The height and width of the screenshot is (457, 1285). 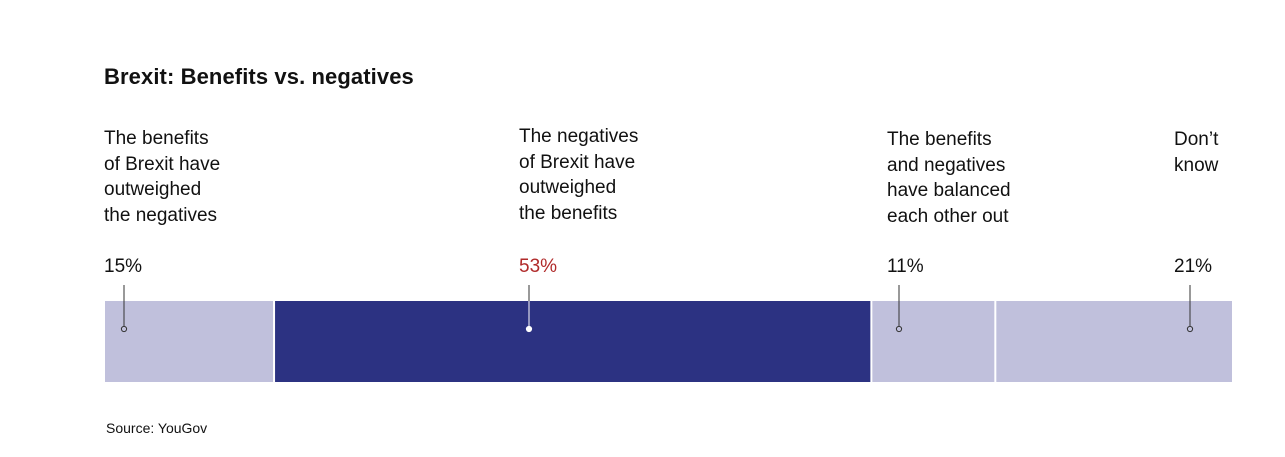 What do you see at coordinates (1196, 152) in the screenshot?
I see `category-label-dont-know: Don’t know` at bounding box center [1196, 152].